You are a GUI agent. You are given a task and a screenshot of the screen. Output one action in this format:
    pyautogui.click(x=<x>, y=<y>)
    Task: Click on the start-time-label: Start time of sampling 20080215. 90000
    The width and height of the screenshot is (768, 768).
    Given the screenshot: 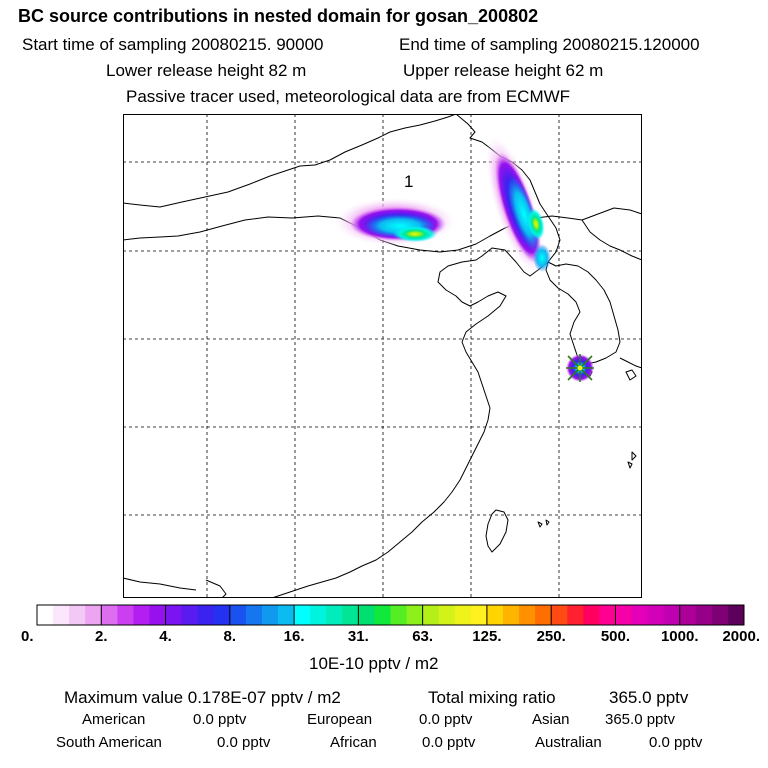 What is the action you would take?
    pyautogui.click(x=173, y=44)
    